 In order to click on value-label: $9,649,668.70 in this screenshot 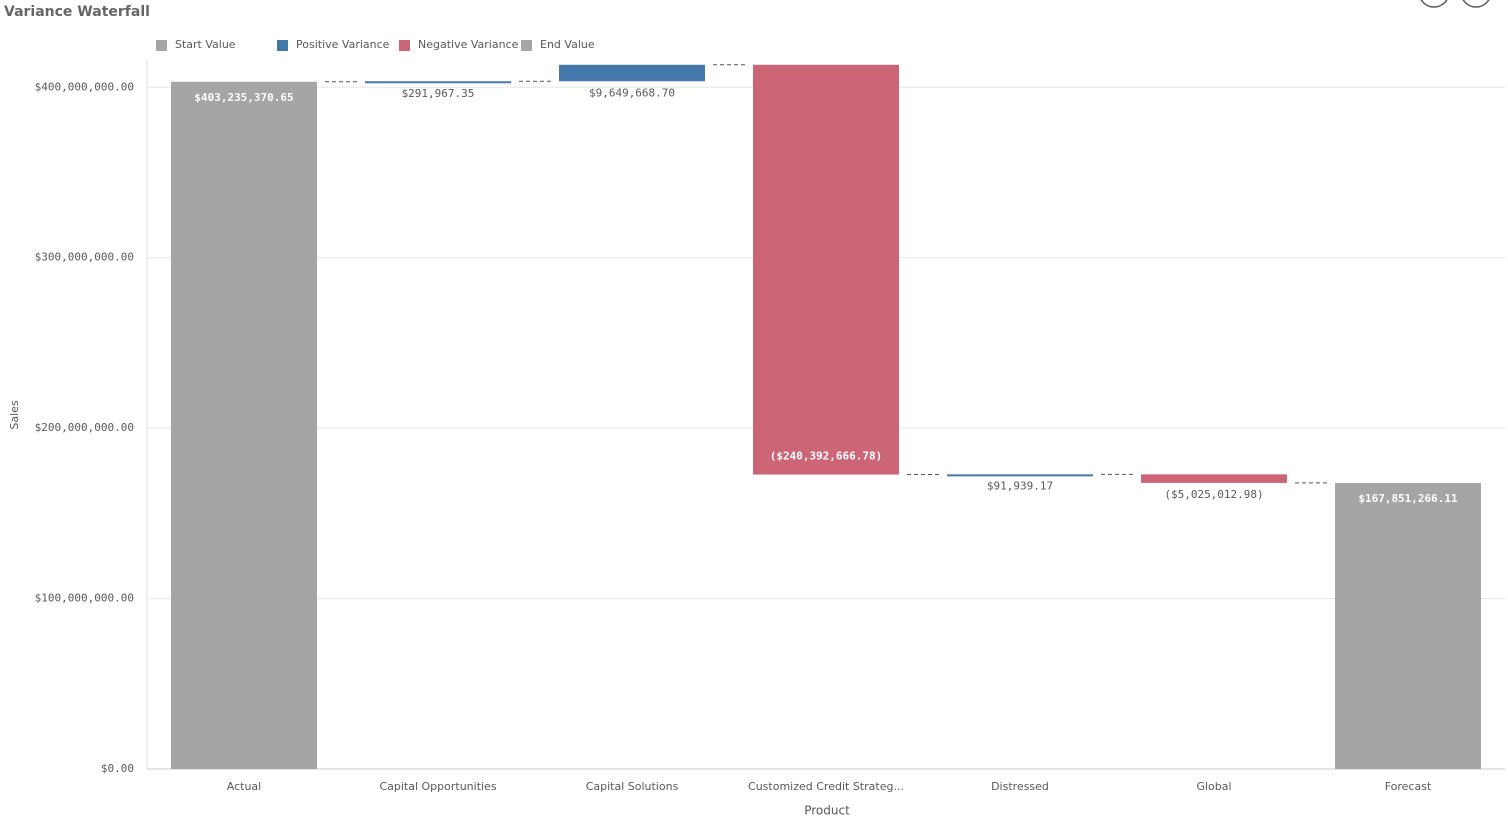, I will do `click(632, 92)`.